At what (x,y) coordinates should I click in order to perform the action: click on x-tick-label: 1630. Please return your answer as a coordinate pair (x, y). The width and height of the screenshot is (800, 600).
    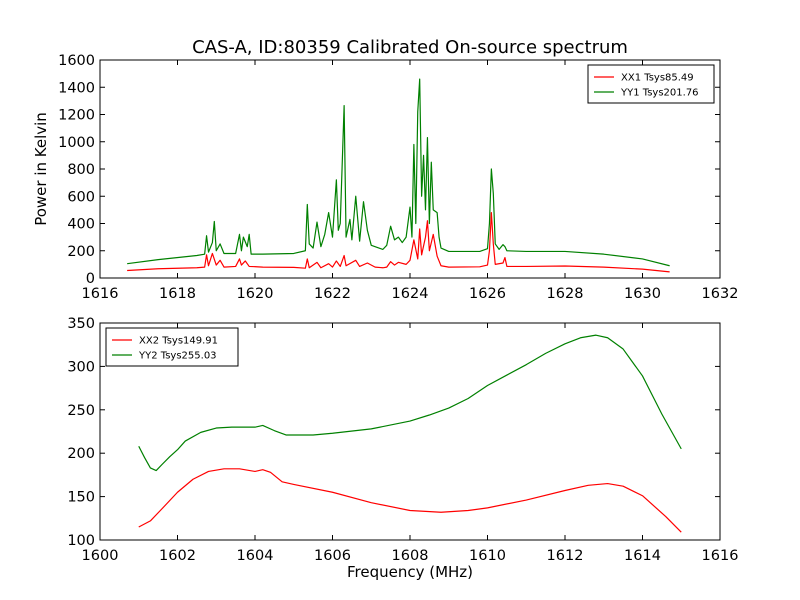
    Looking at the image, I should click on (642, 294).